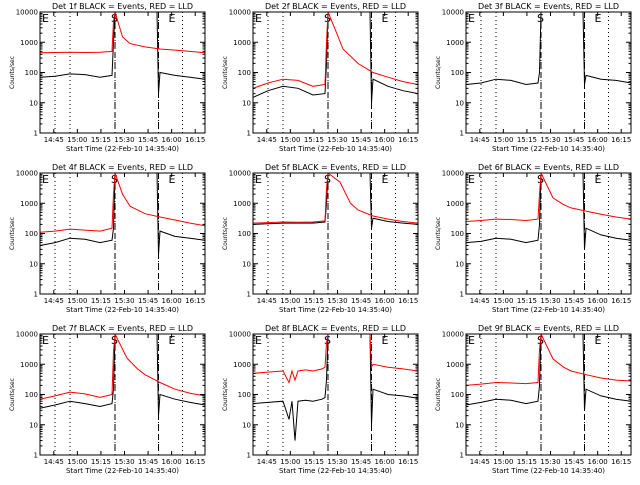 Image resolution: width=640 pixels, height=485 pixels. Describe the element at coordinates (335, 328) in the screenshot. I see `panel-title: Det 8f BLACK = Events, RED = LLD` at that location.